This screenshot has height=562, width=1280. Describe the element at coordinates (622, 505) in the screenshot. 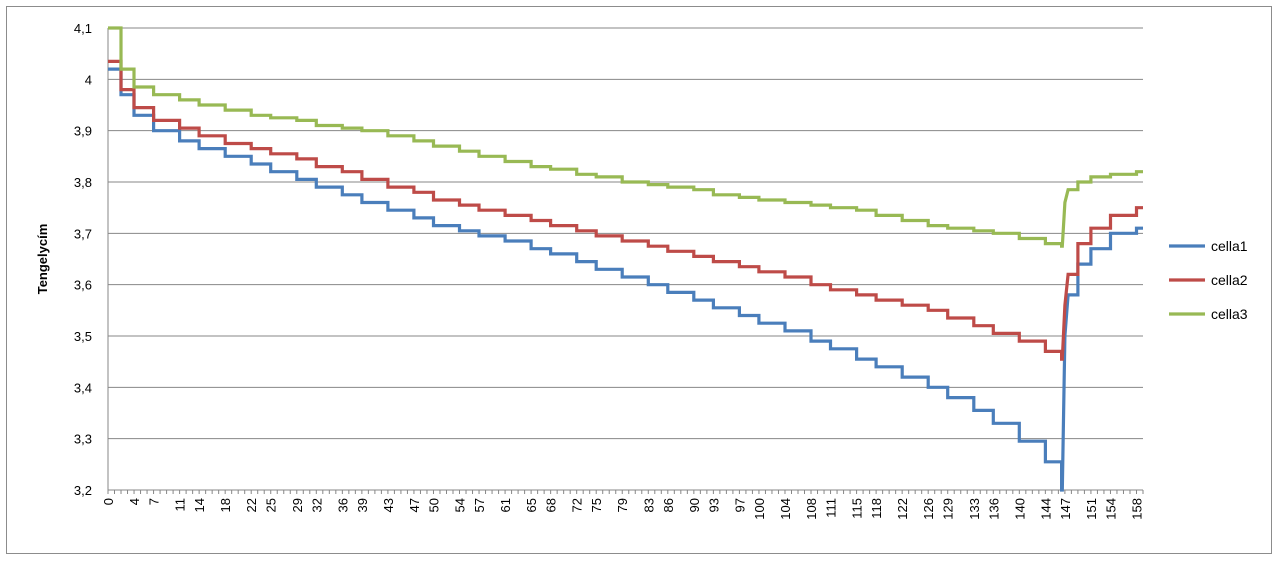

I see `x-tick-label: 79` at that location.